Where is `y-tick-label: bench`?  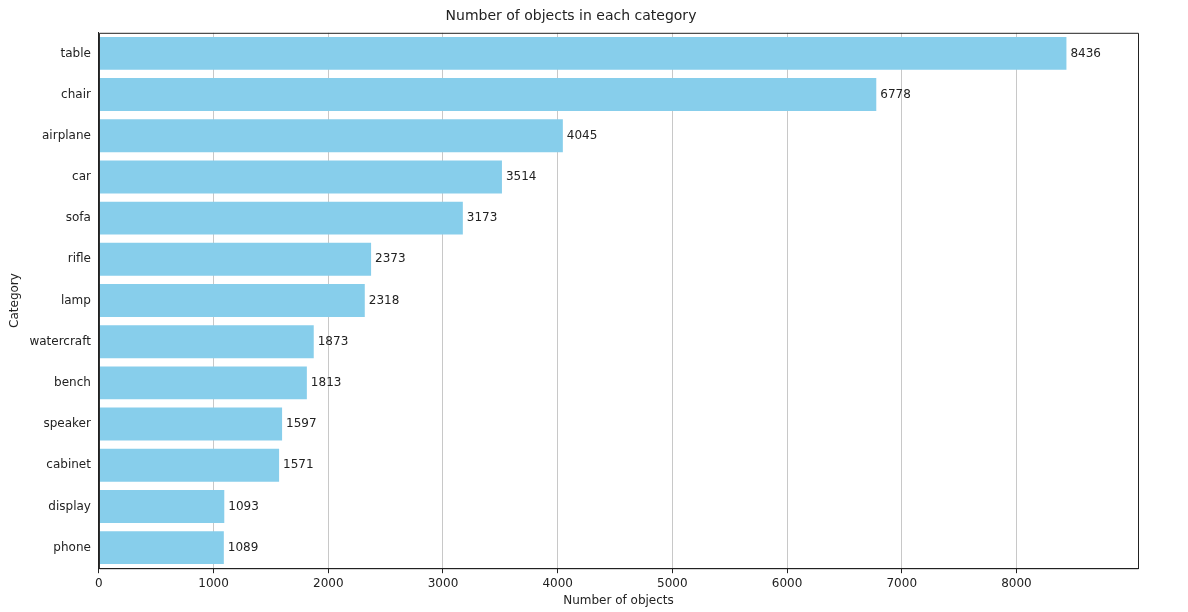 y-tick-label: bench is located at coordinates (72, 381).